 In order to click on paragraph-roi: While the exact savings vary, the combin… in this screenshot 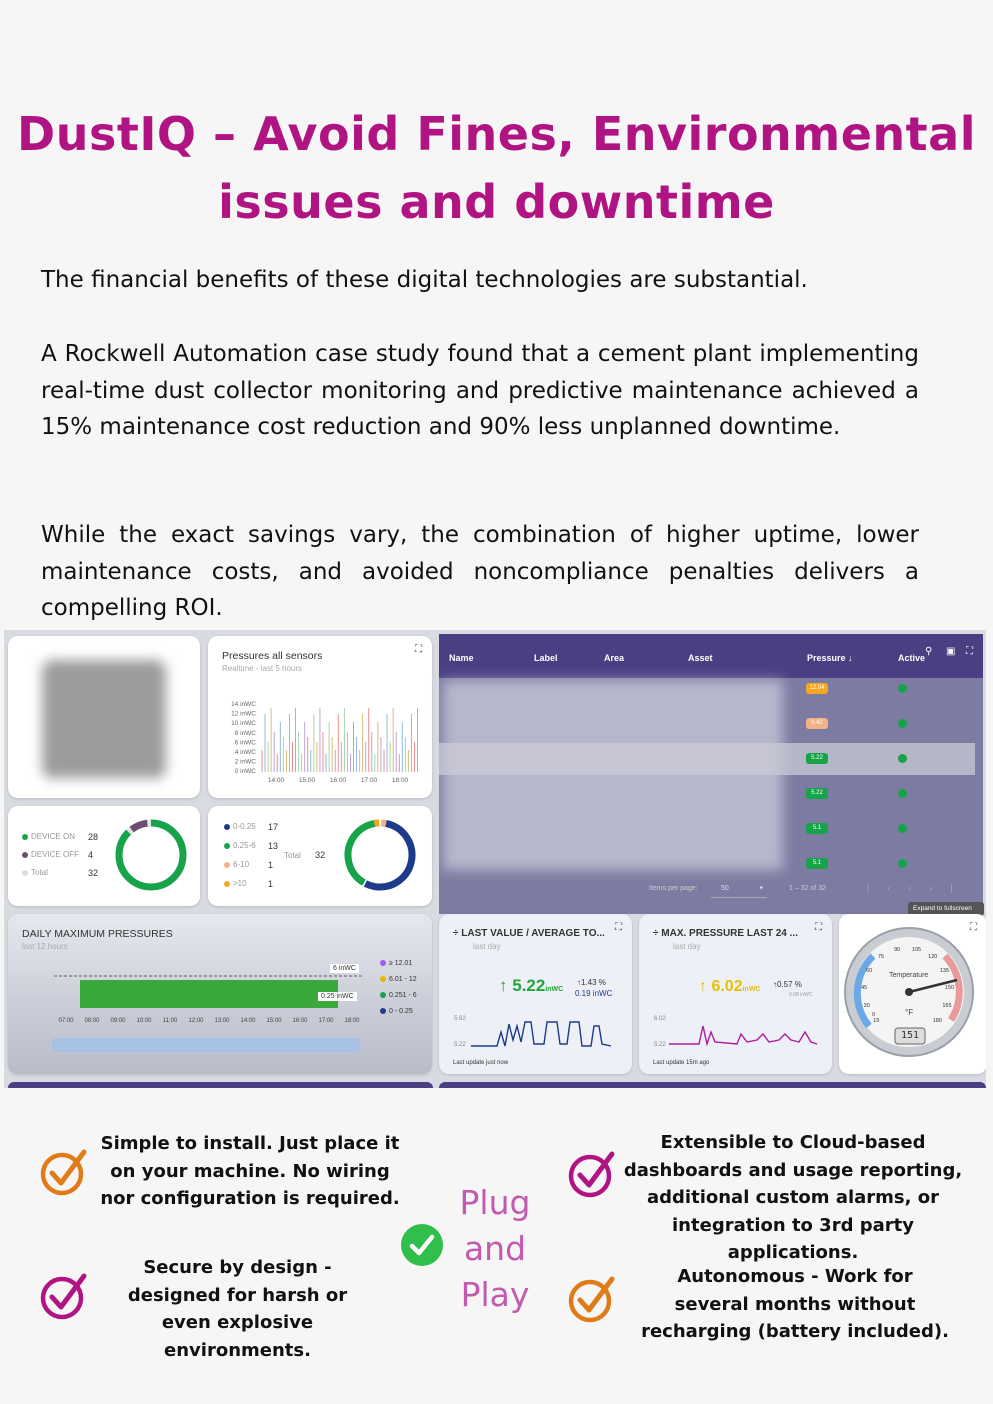, I will do `click(480, 571)`.